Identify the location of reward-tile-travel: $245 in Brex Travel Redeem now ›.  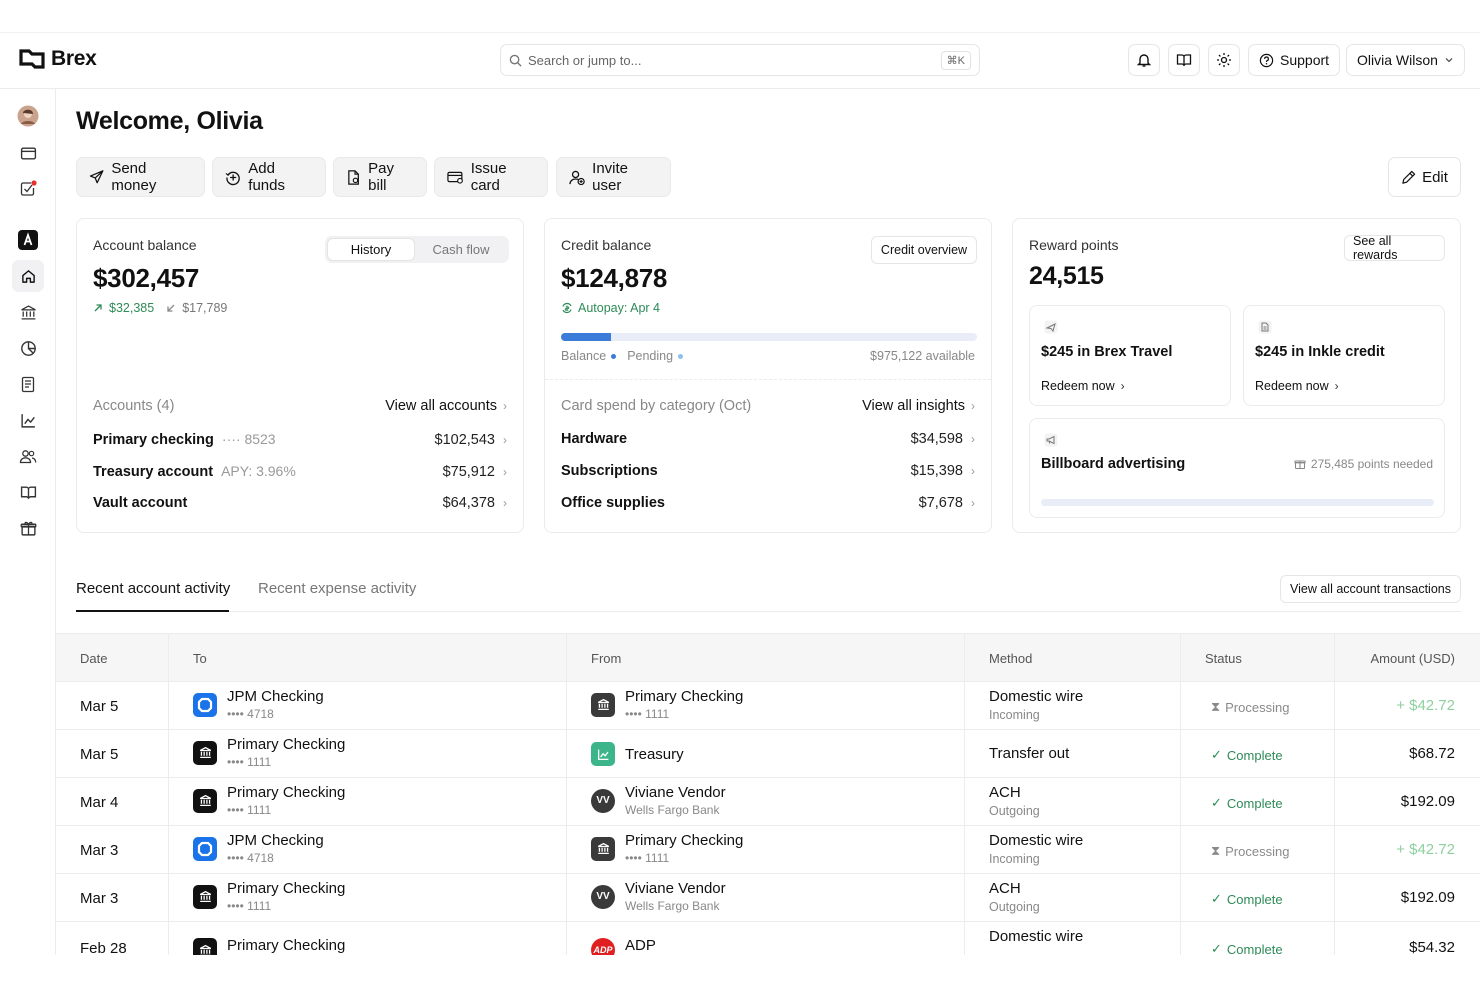
(1130, 355).